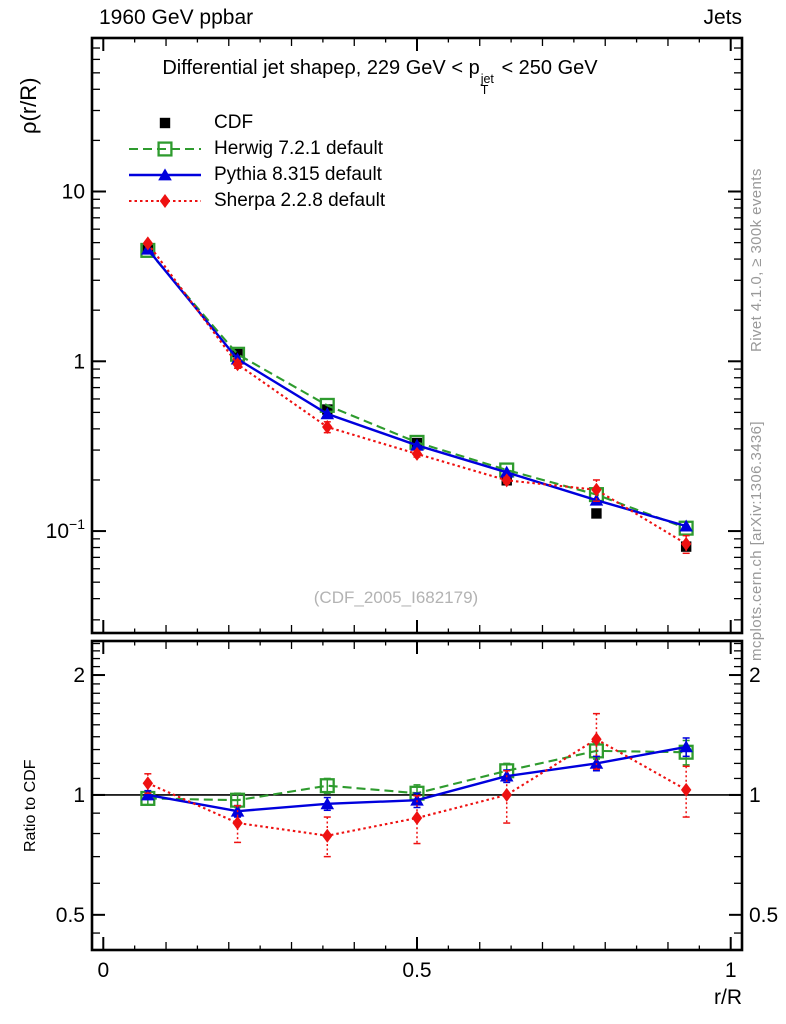  Describe the element at coordinates (176, 17) in the screenshot. I see `beam-energy-label: 1960 GeV ppbar` at that location.